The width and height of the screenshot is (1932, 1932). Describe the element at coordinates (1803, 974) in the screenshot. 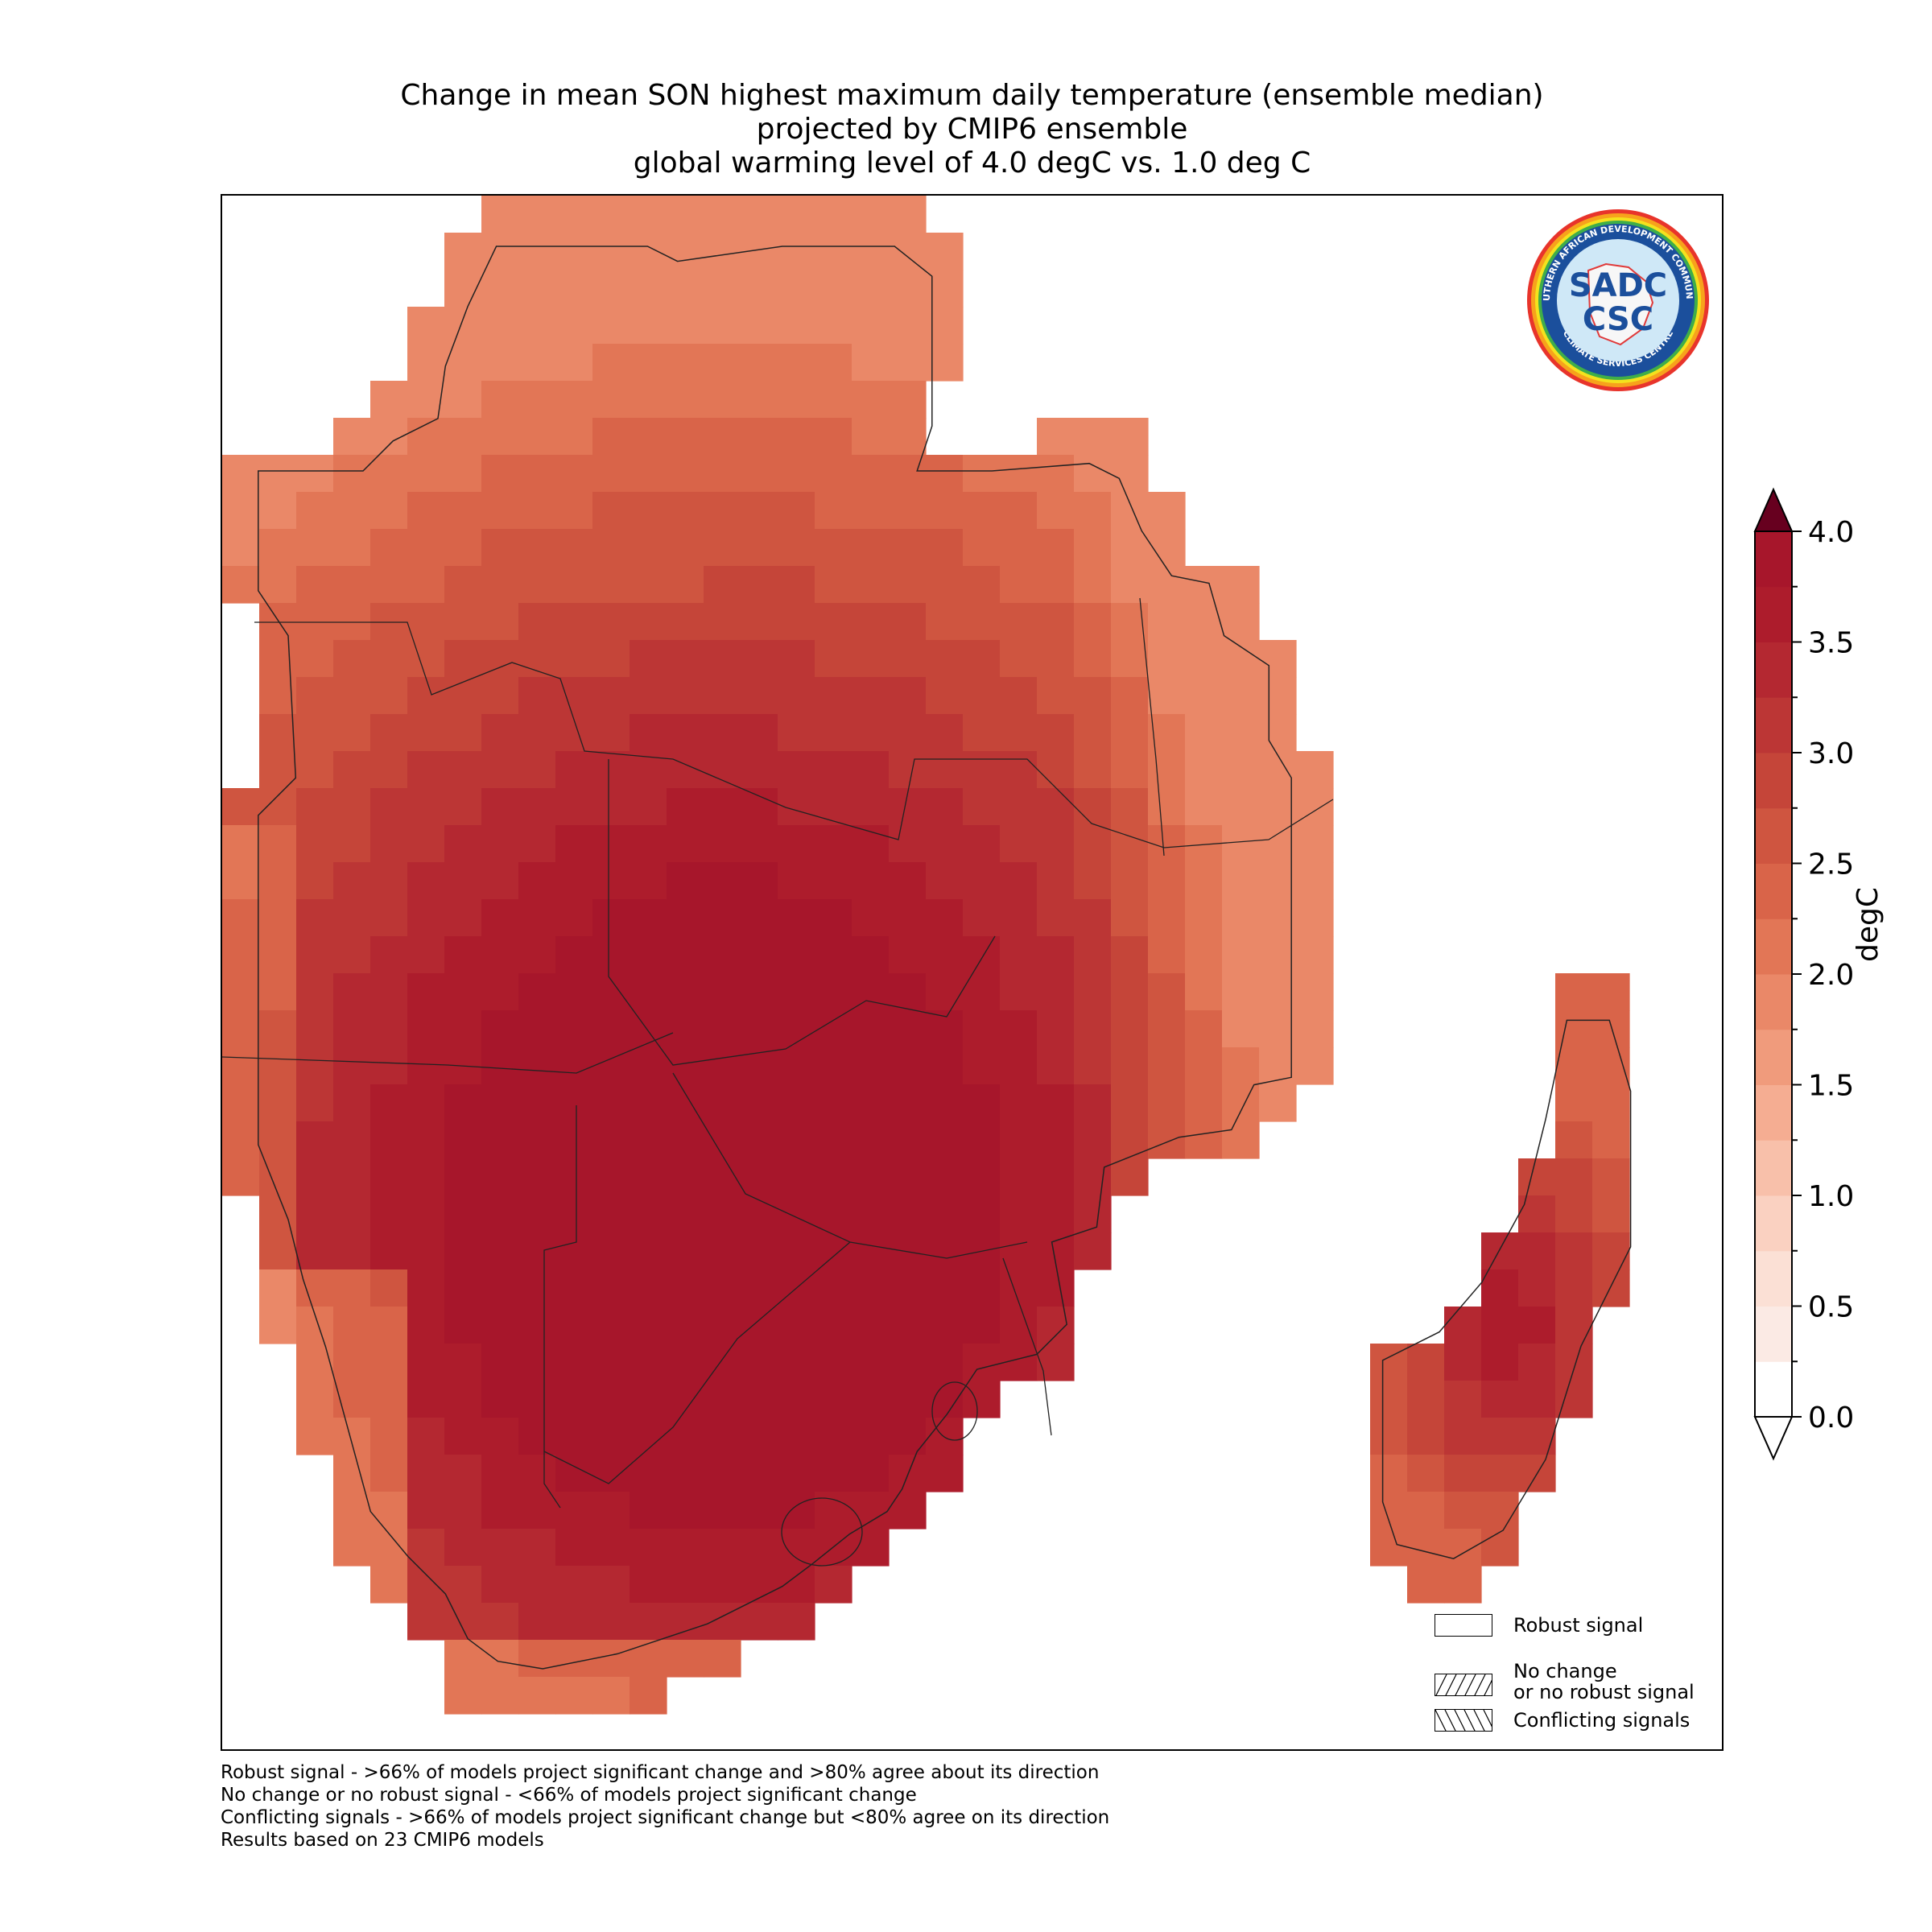

I see `colorbar: 0.0 0.5 1.0 1.5 2.0 2.5 3.0 3.5 4.0` at that location.